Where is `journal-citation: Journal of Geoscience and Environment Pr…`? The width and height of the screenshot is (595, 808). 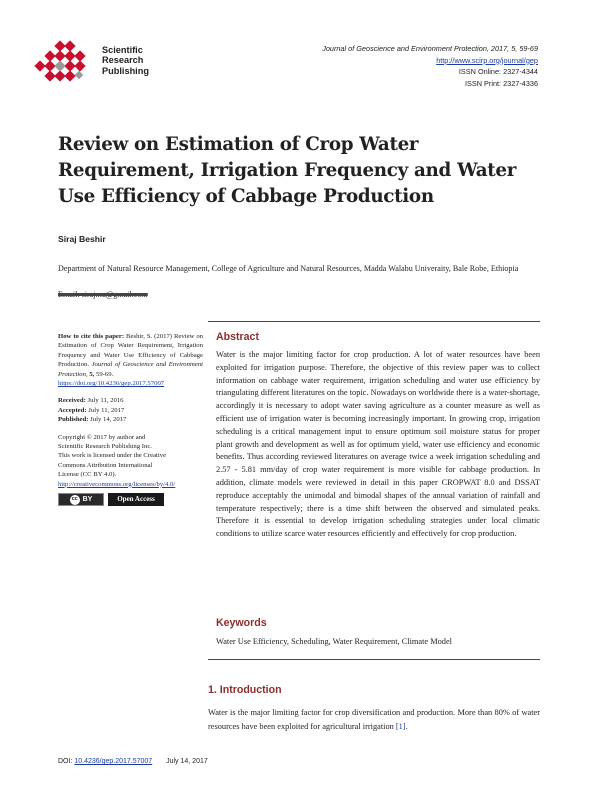 journal-citation: Journal of Geoscience and Environment Pr… is located at coordinates (430, 48).